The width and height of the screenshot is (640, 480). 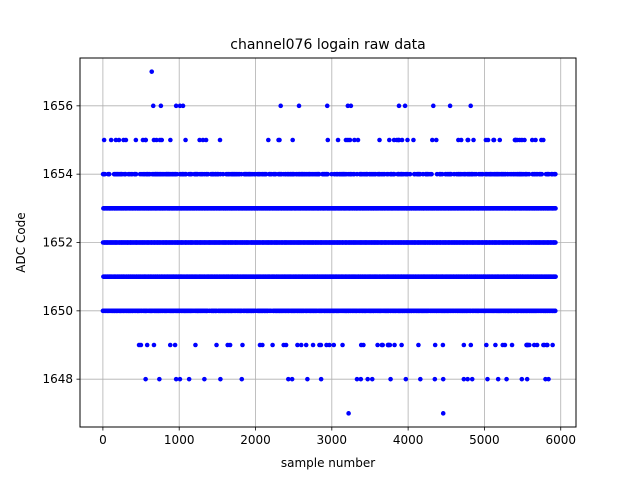 What do you see at coordinates (57, 106) in the screenshot?
I see `y-tick-label: 1656` at bounding box center [57, 106].